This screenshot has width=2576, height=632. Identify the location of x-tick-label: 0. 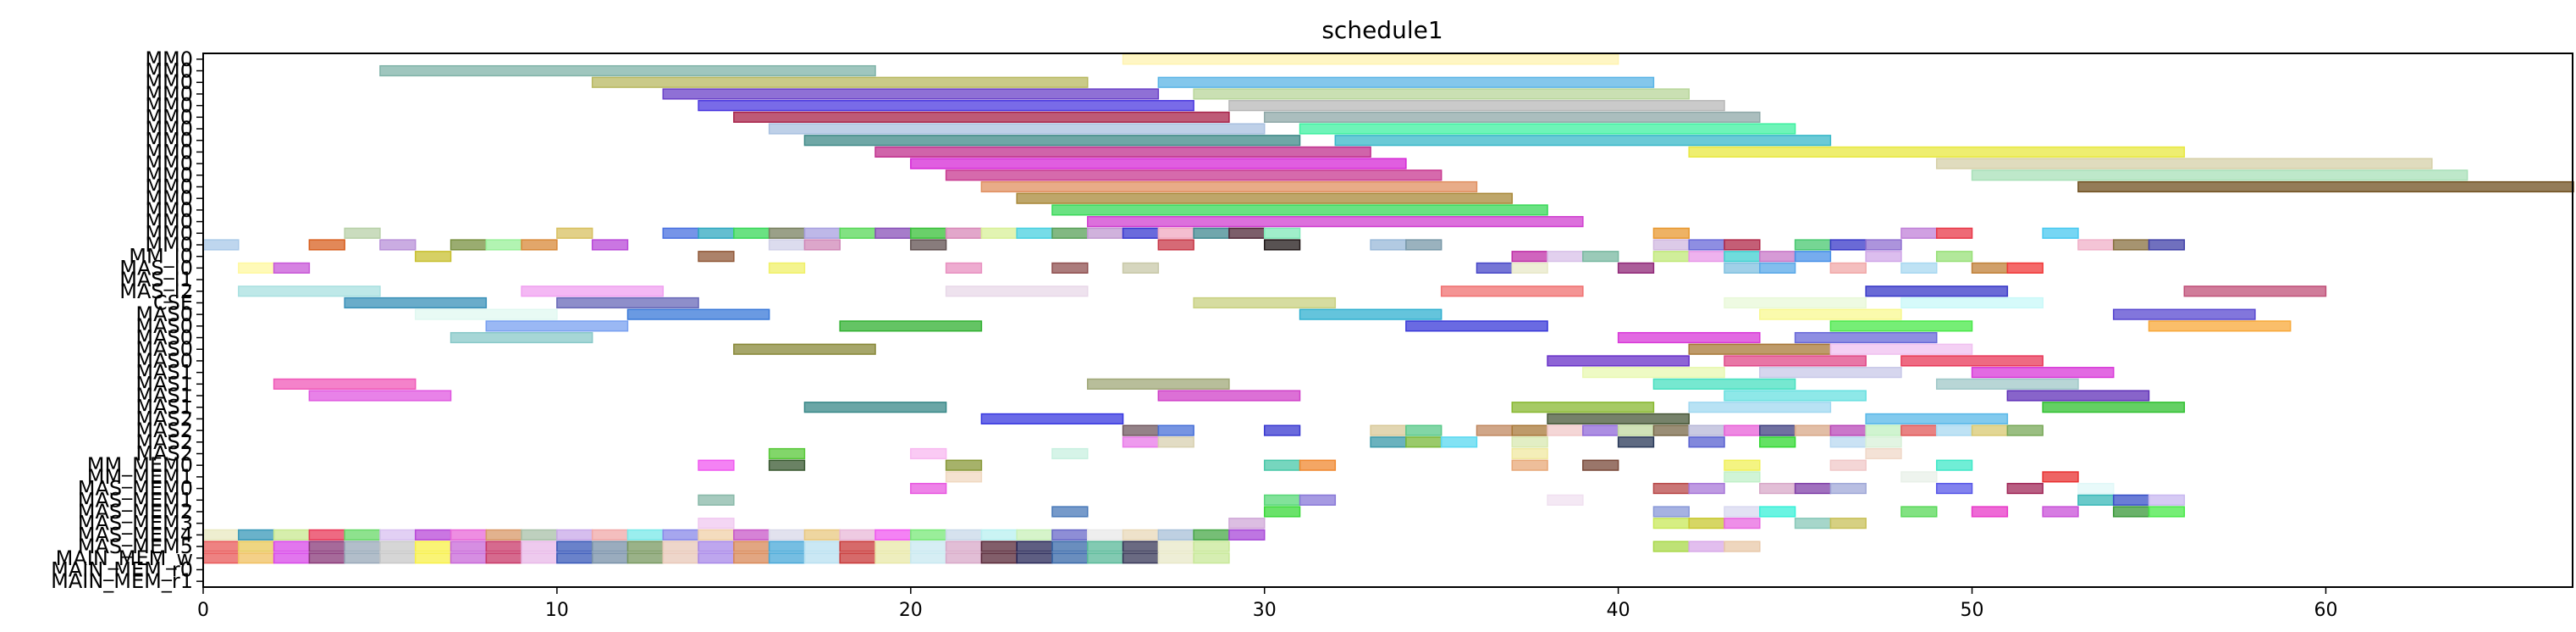
(203, 610).